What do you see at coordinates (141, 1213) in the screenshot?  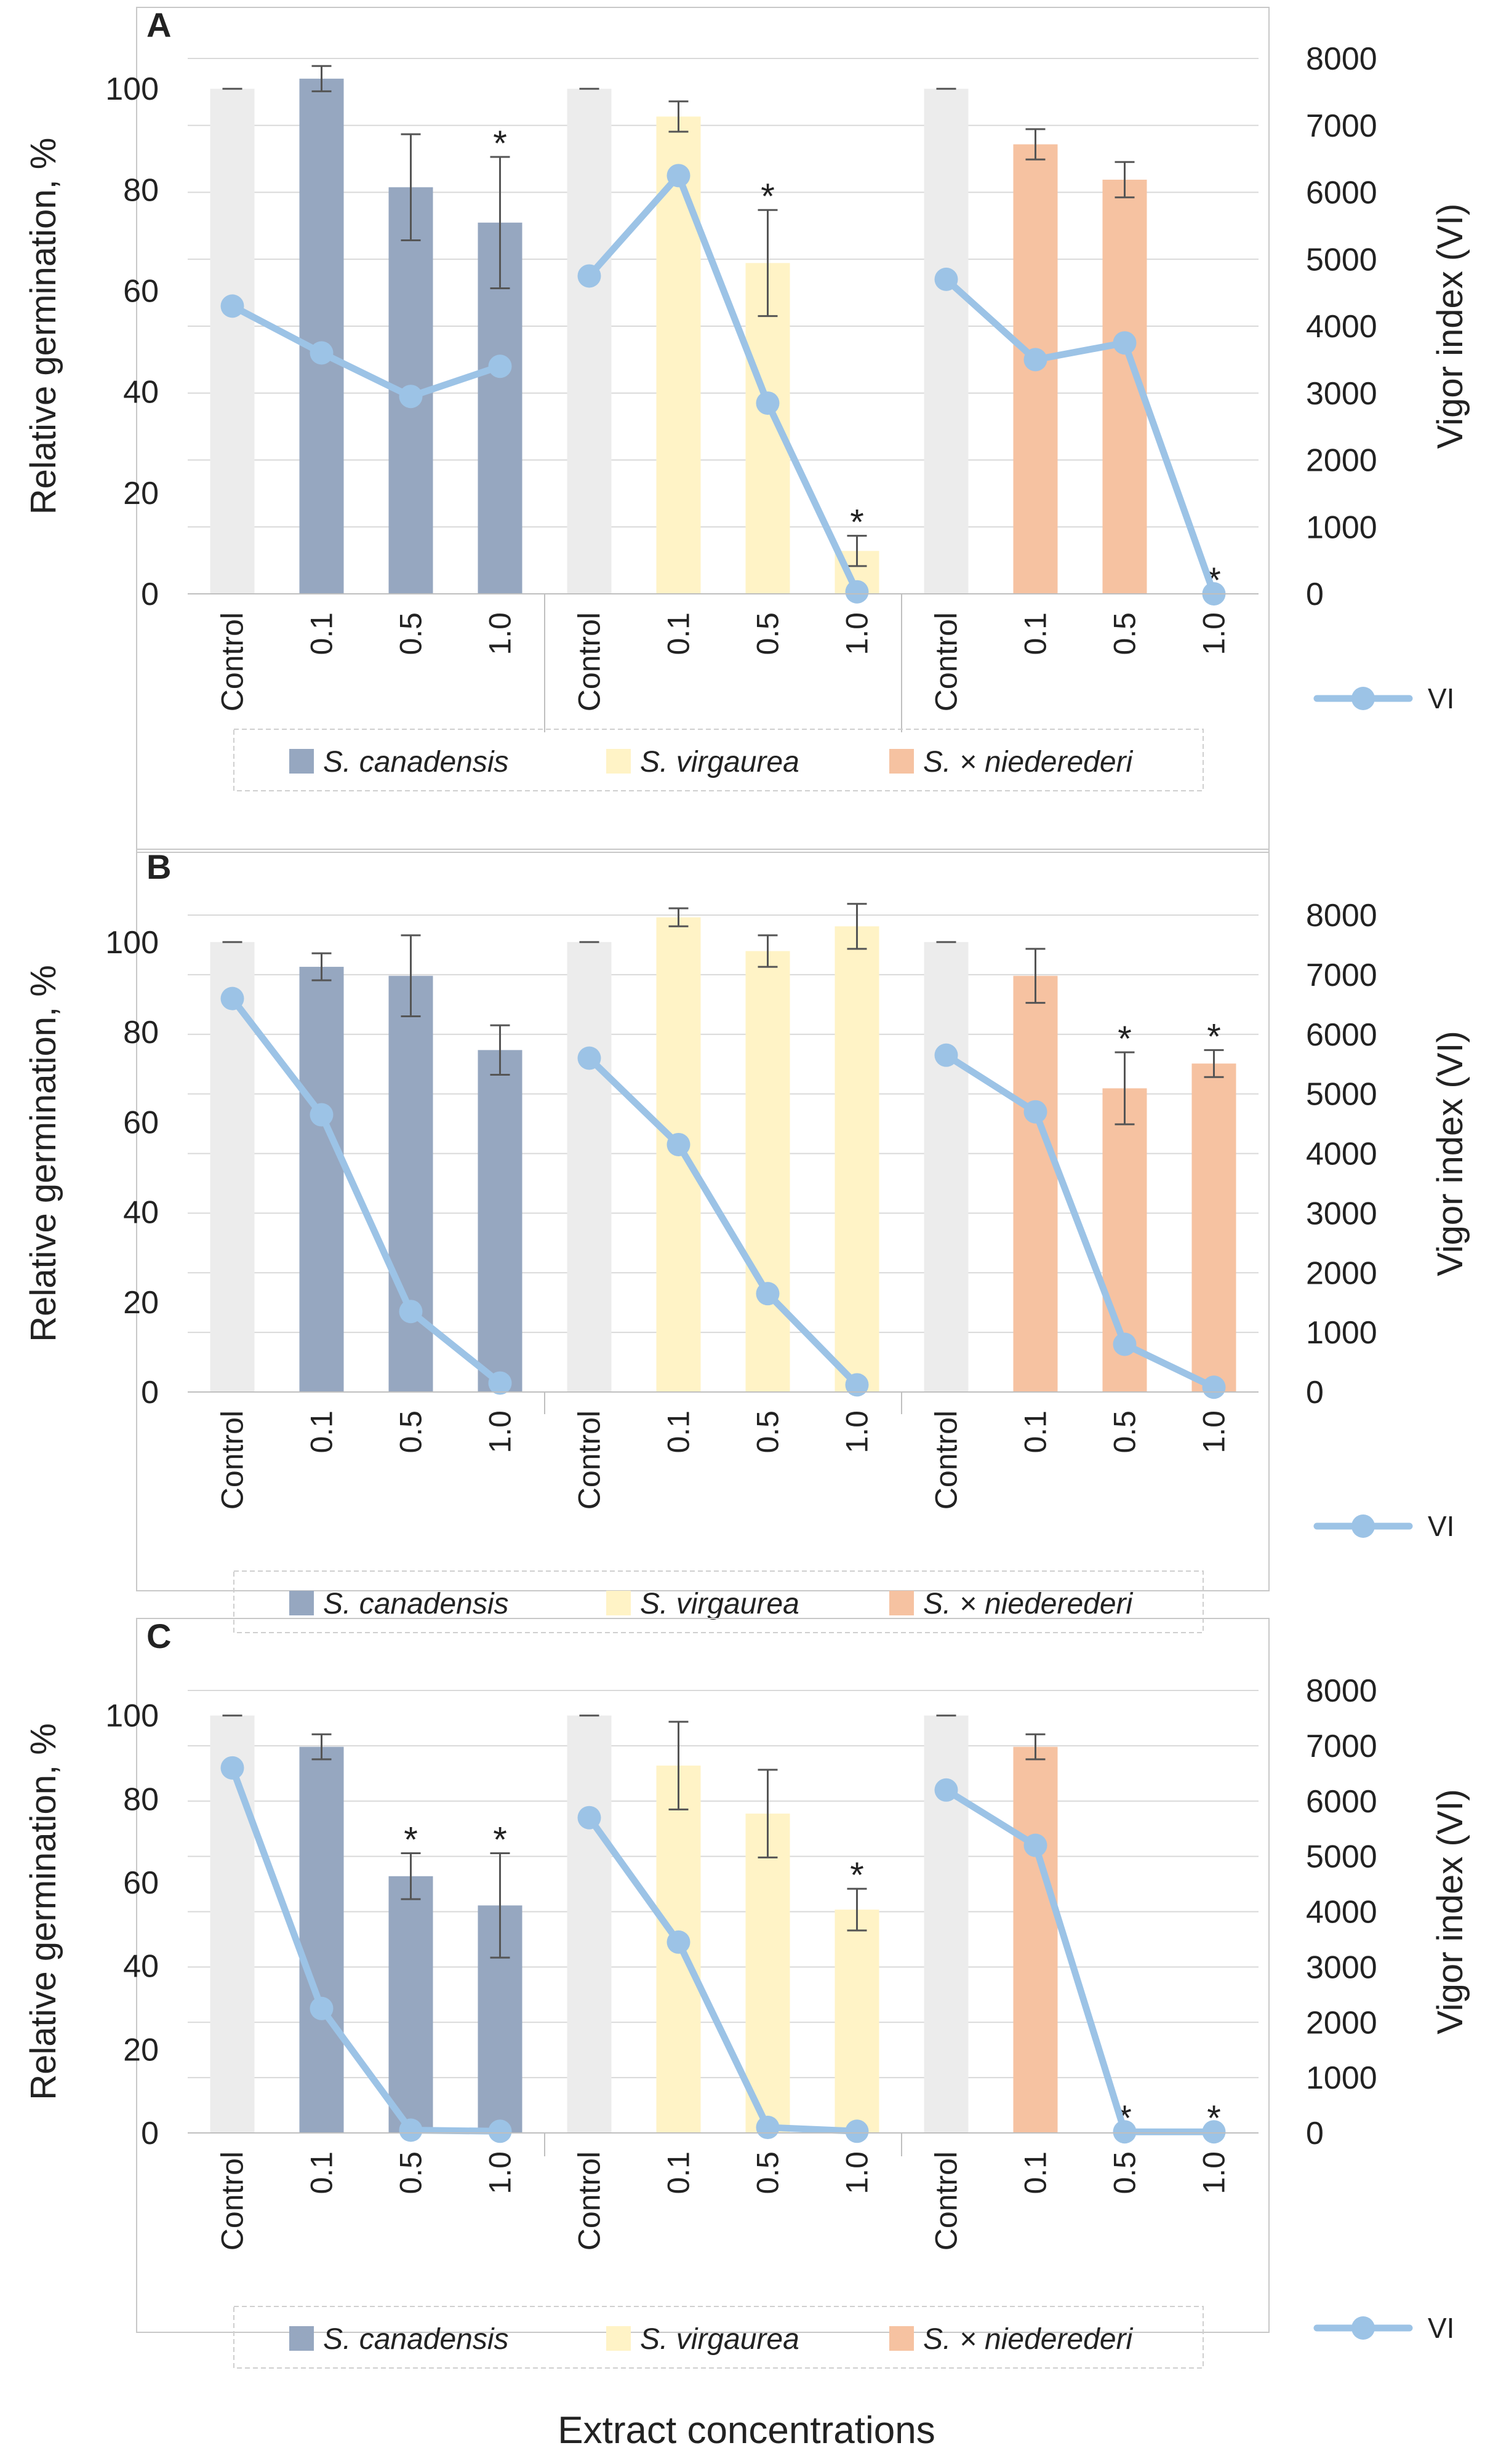 I see `y-tick-label: 40` at bounding box center [141, 1213].